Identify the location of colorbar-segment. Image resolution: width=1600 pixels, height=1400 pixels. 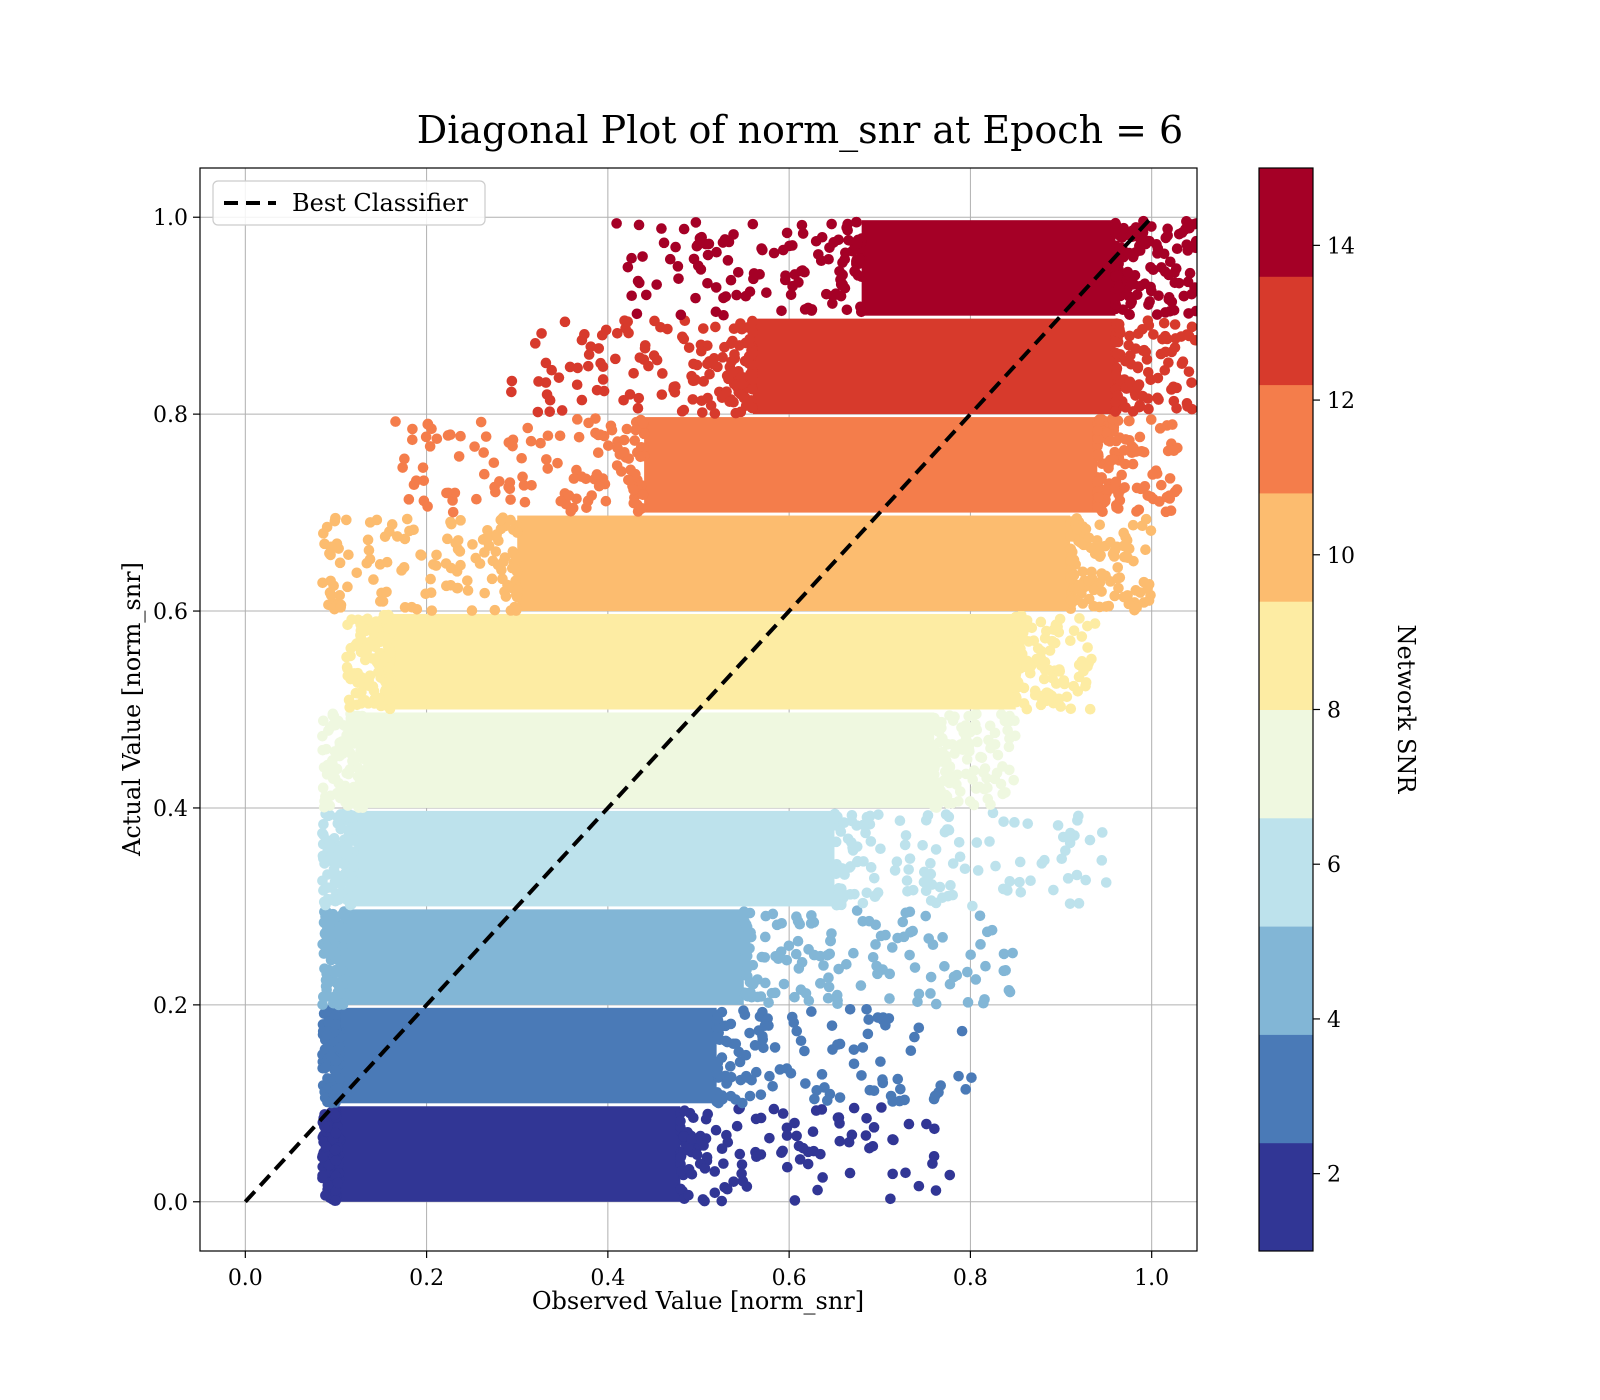
(1286, 222).